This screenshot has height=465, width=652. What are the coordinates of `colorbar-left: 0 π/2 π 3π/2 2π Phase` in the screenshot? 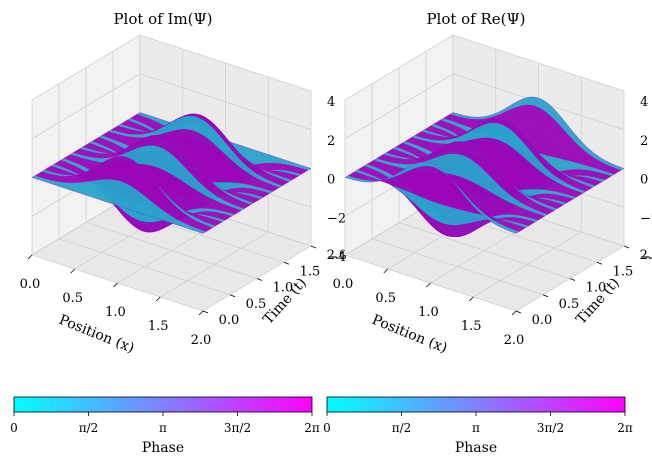 It's located at (165, 426).